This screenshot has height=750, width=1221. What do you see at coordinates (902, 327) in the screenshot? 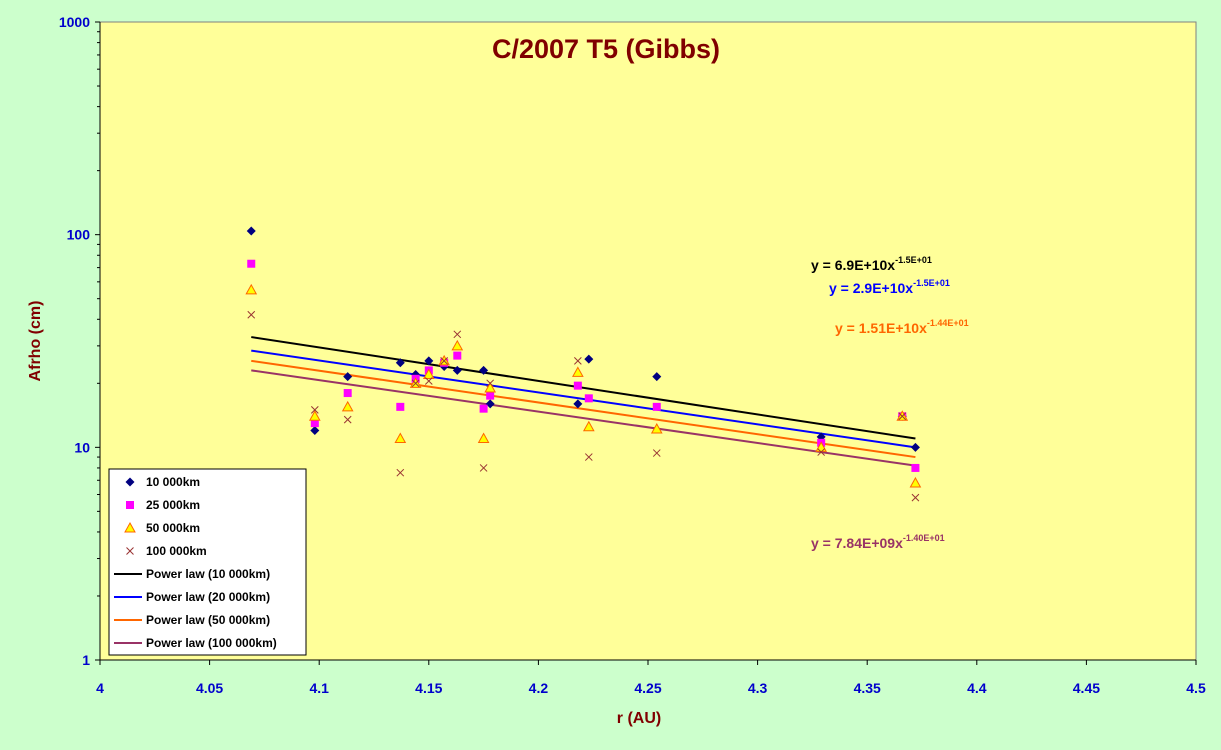
I see `trendline-equation: y = 1.51E+10x-1.44E+01` at bounding box center [902, 327].